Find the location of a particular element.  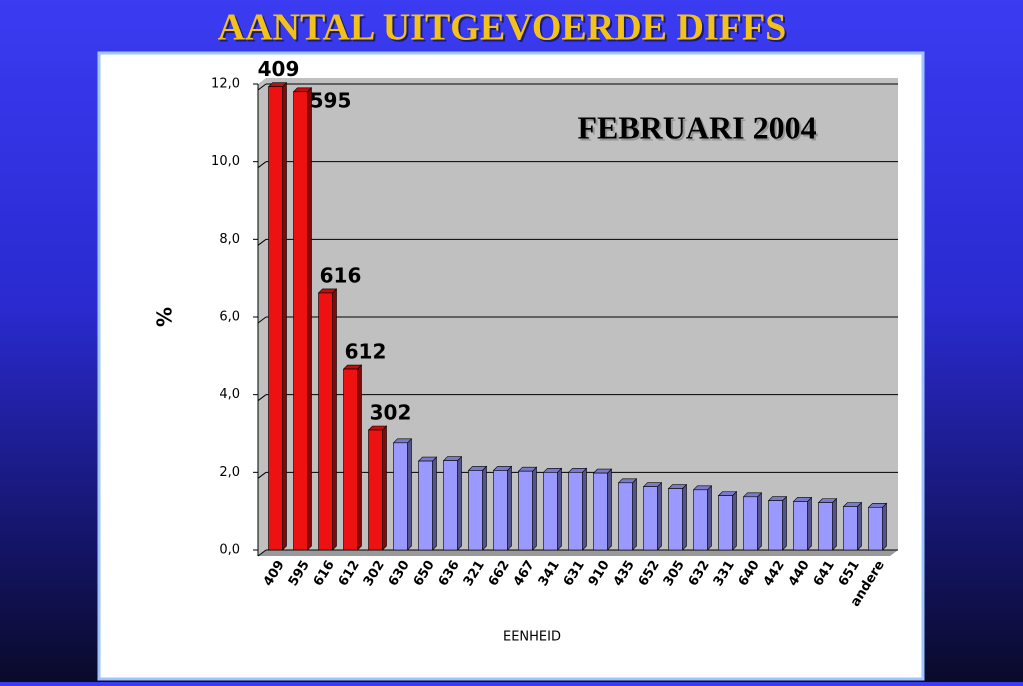

bar-label: 595 is located at coordinates (331, 100).